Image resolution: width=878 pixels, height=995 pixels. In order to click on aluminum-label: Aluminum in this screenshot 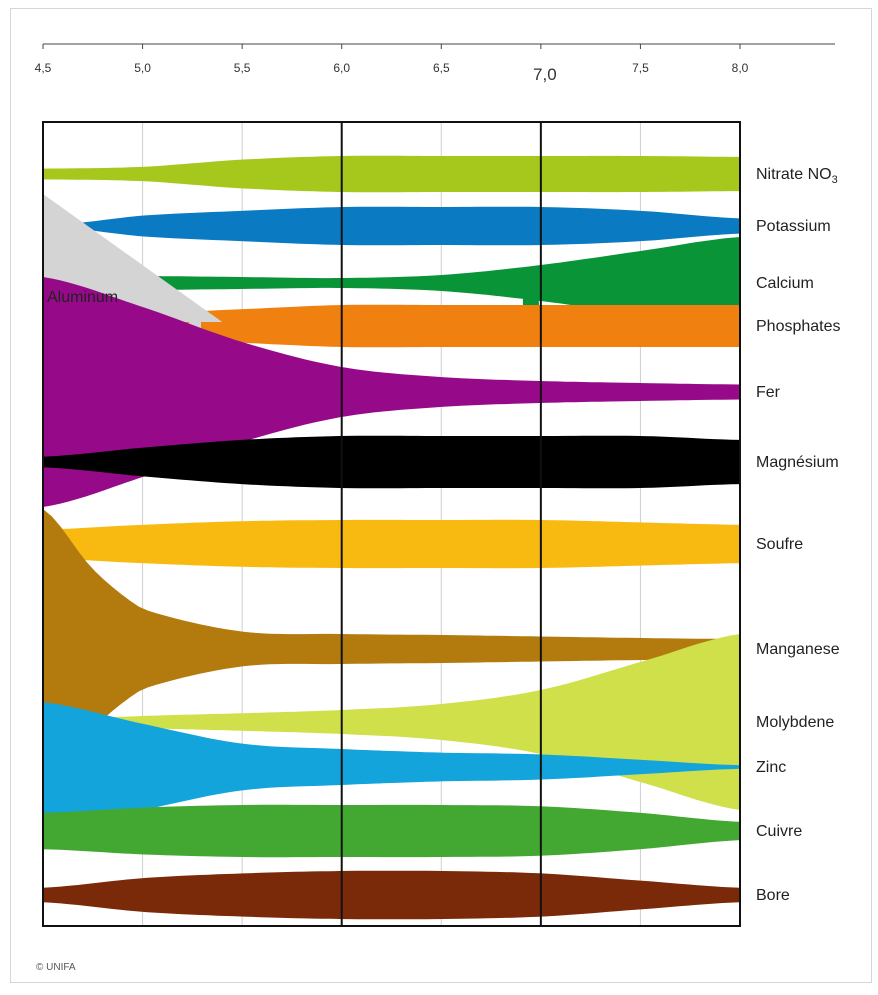, I will do `click(82, 297)`.